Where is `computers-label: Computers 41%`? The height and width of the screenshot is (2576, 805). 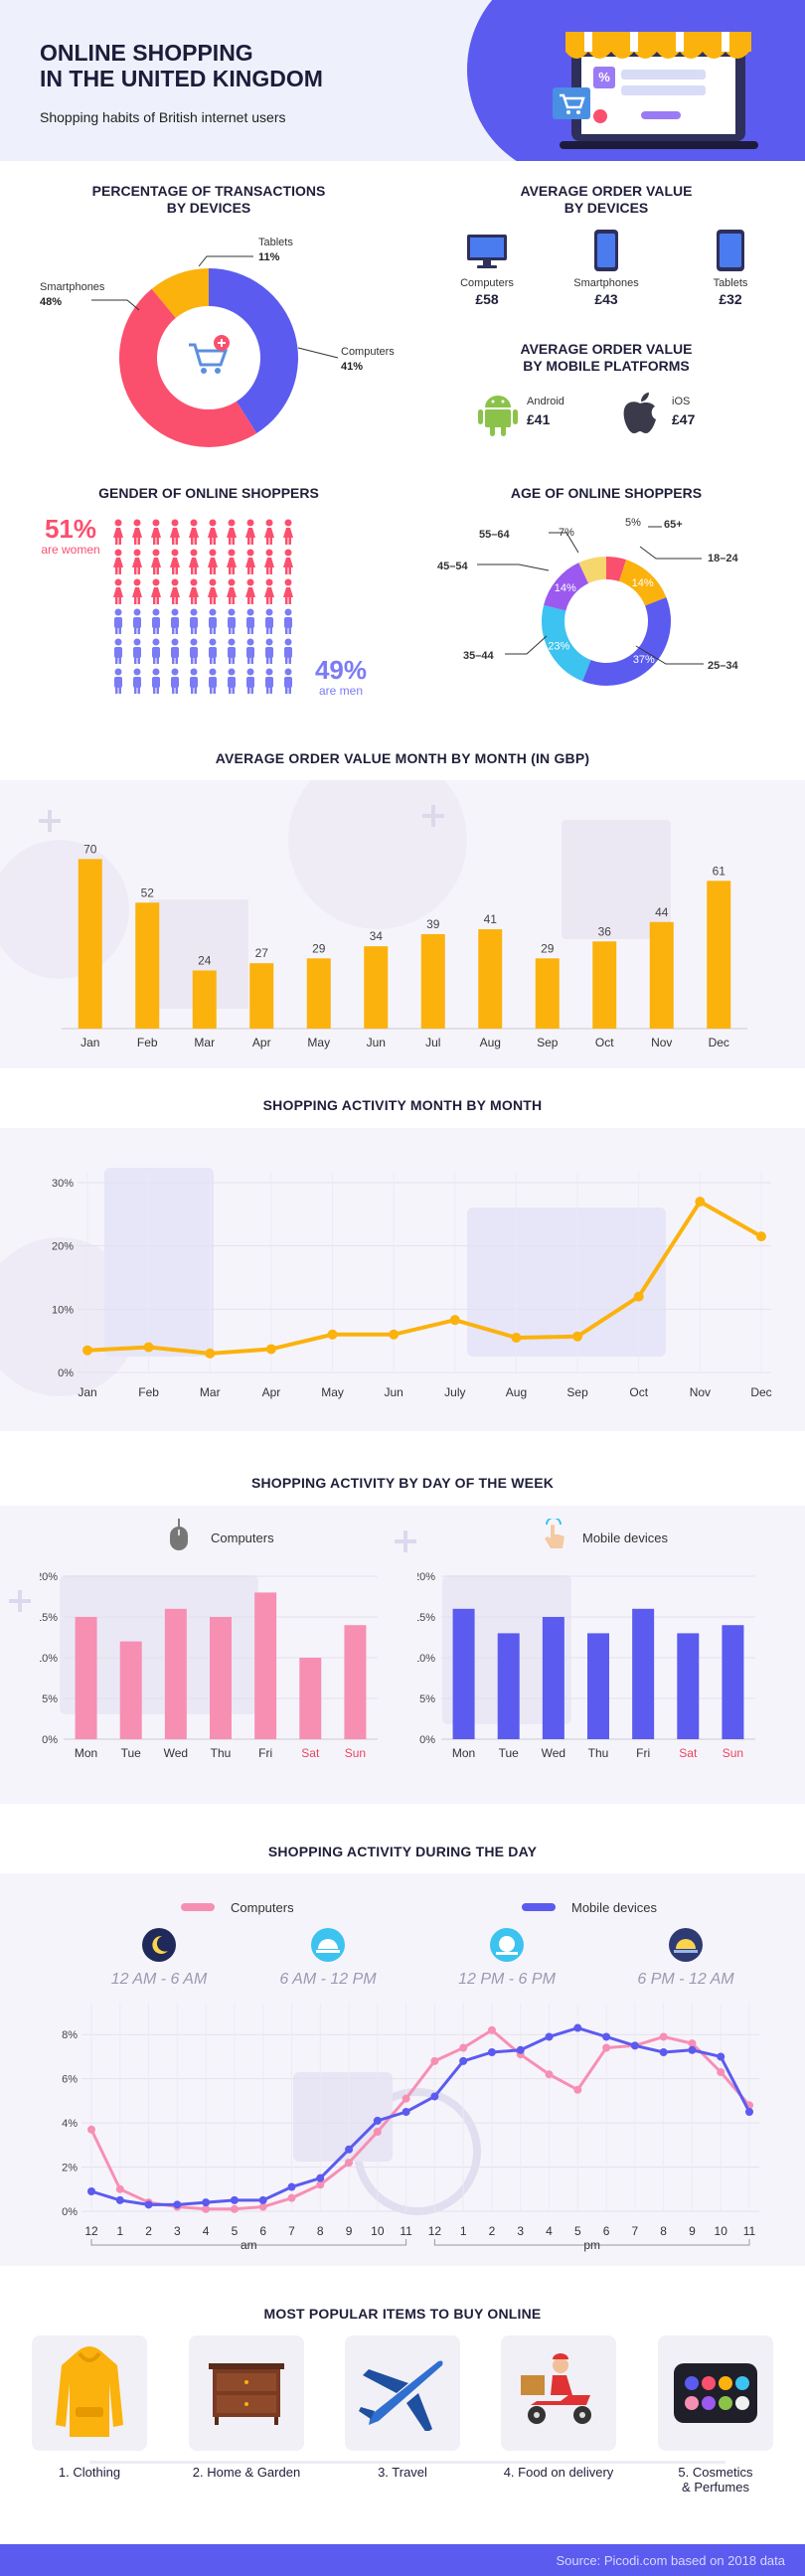 computers-label: Computers 41% is located at coordinates (368, 359).